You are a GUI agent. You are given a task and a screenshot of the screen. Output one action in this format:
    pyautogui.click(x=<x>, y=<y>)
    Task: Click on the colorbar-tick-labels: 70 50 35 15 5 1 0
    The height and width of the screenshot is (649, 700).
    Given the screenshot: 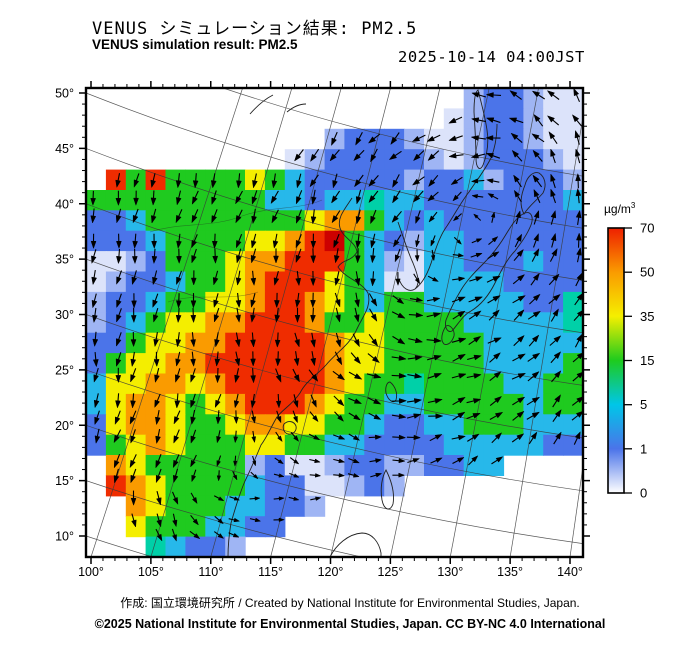 What is the action you would take?
    pyautogui.click(x=647, y=361)
    